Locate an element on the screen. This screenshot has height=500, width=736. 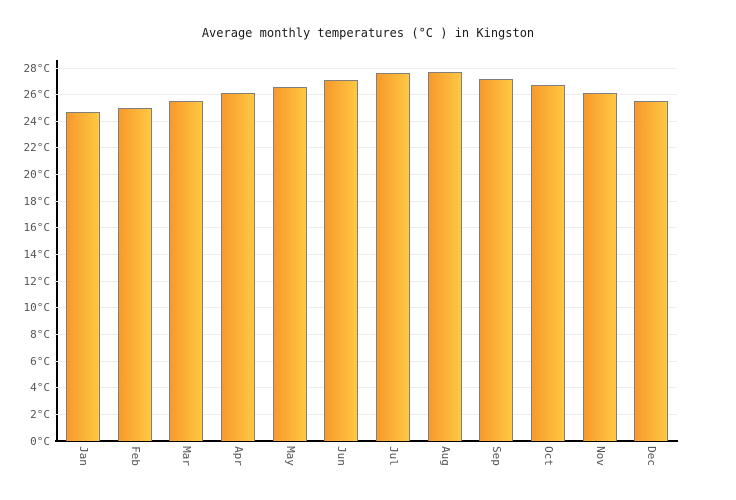
x-tick-label-jan: Jan is located at coordinates (83, 456).